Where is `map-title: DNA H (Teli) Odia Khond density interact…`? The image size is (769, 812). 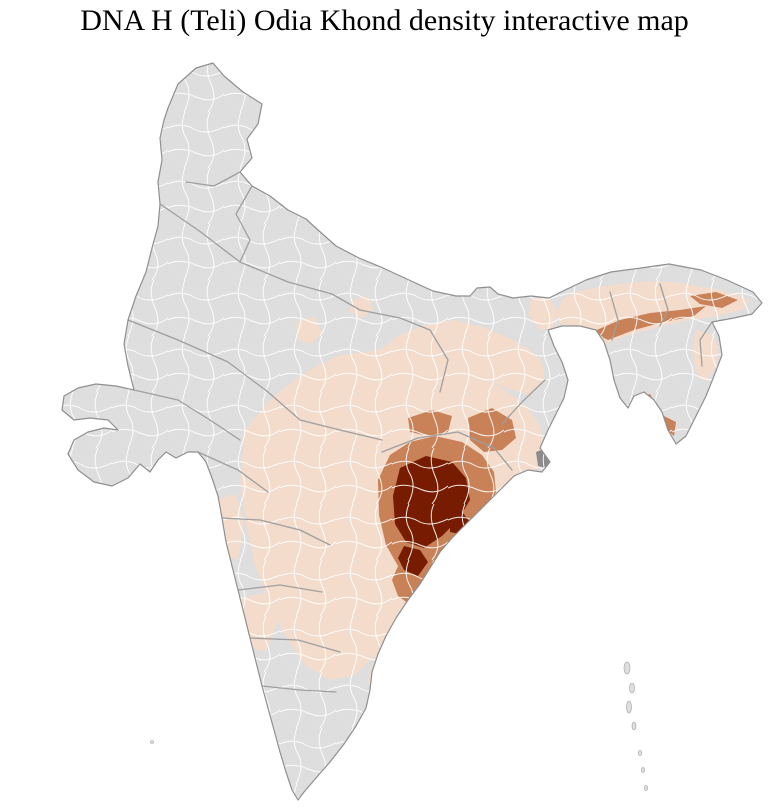
map-title: DNA H (Teli) Odia Khond density interact… is located at coordinates (384, 20).